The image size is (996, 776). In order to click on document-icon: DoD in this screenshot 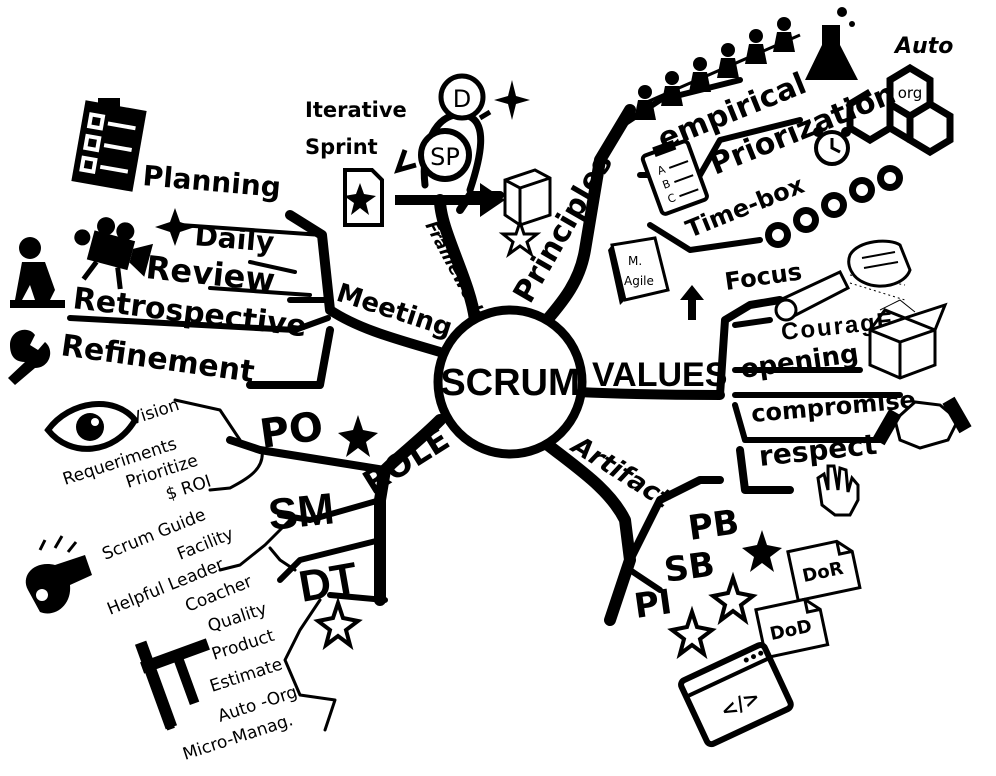, I will do `click(792, 628)`.